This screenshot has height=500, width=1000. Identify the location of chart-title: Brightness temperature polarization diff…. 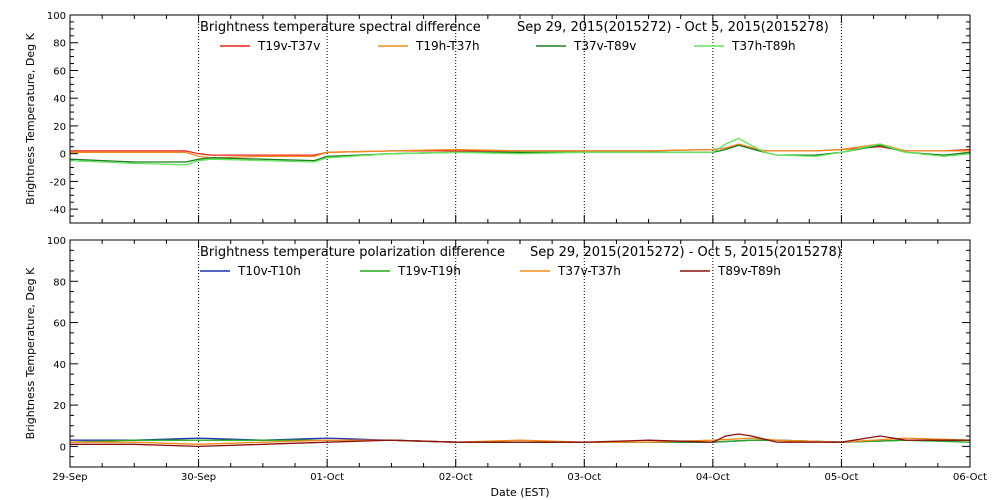
(352, 252).